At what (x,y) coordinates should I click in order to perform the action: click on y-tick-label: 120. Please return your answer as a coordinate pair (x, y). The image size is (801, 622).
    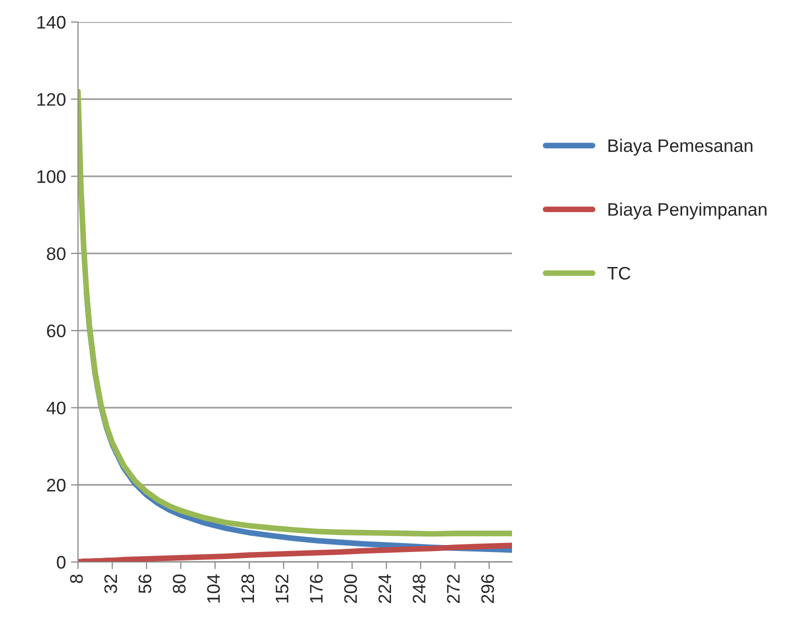
    Looking at the image, I should click on (51, 99).